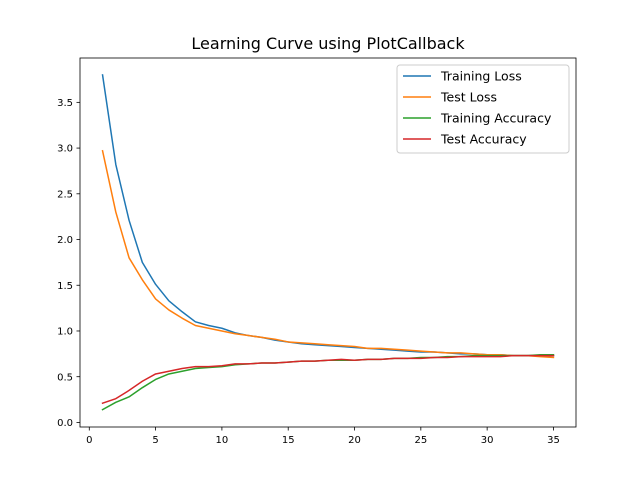 The image size is (640, 484). Describe the element at coordinates (420, 440) in the screenshot. I see `x-tick-label: 25` at that location.